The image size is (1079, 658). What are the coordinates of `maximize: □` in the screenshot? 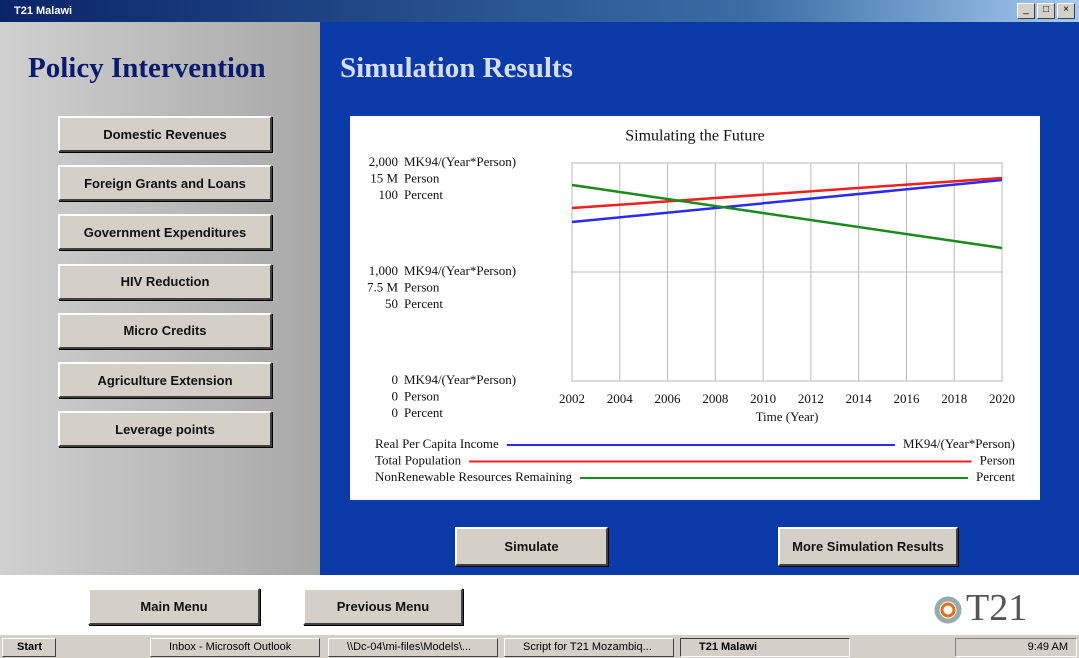 It's located at (1046, 11).